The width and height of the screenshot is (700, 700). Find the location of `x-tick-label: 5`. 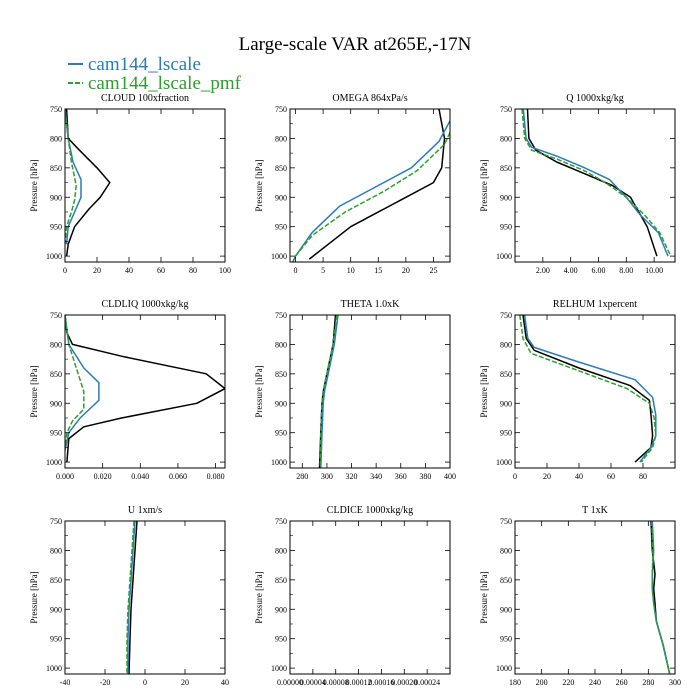

x-tick-label: 5 is located at coordinates (323, 270).